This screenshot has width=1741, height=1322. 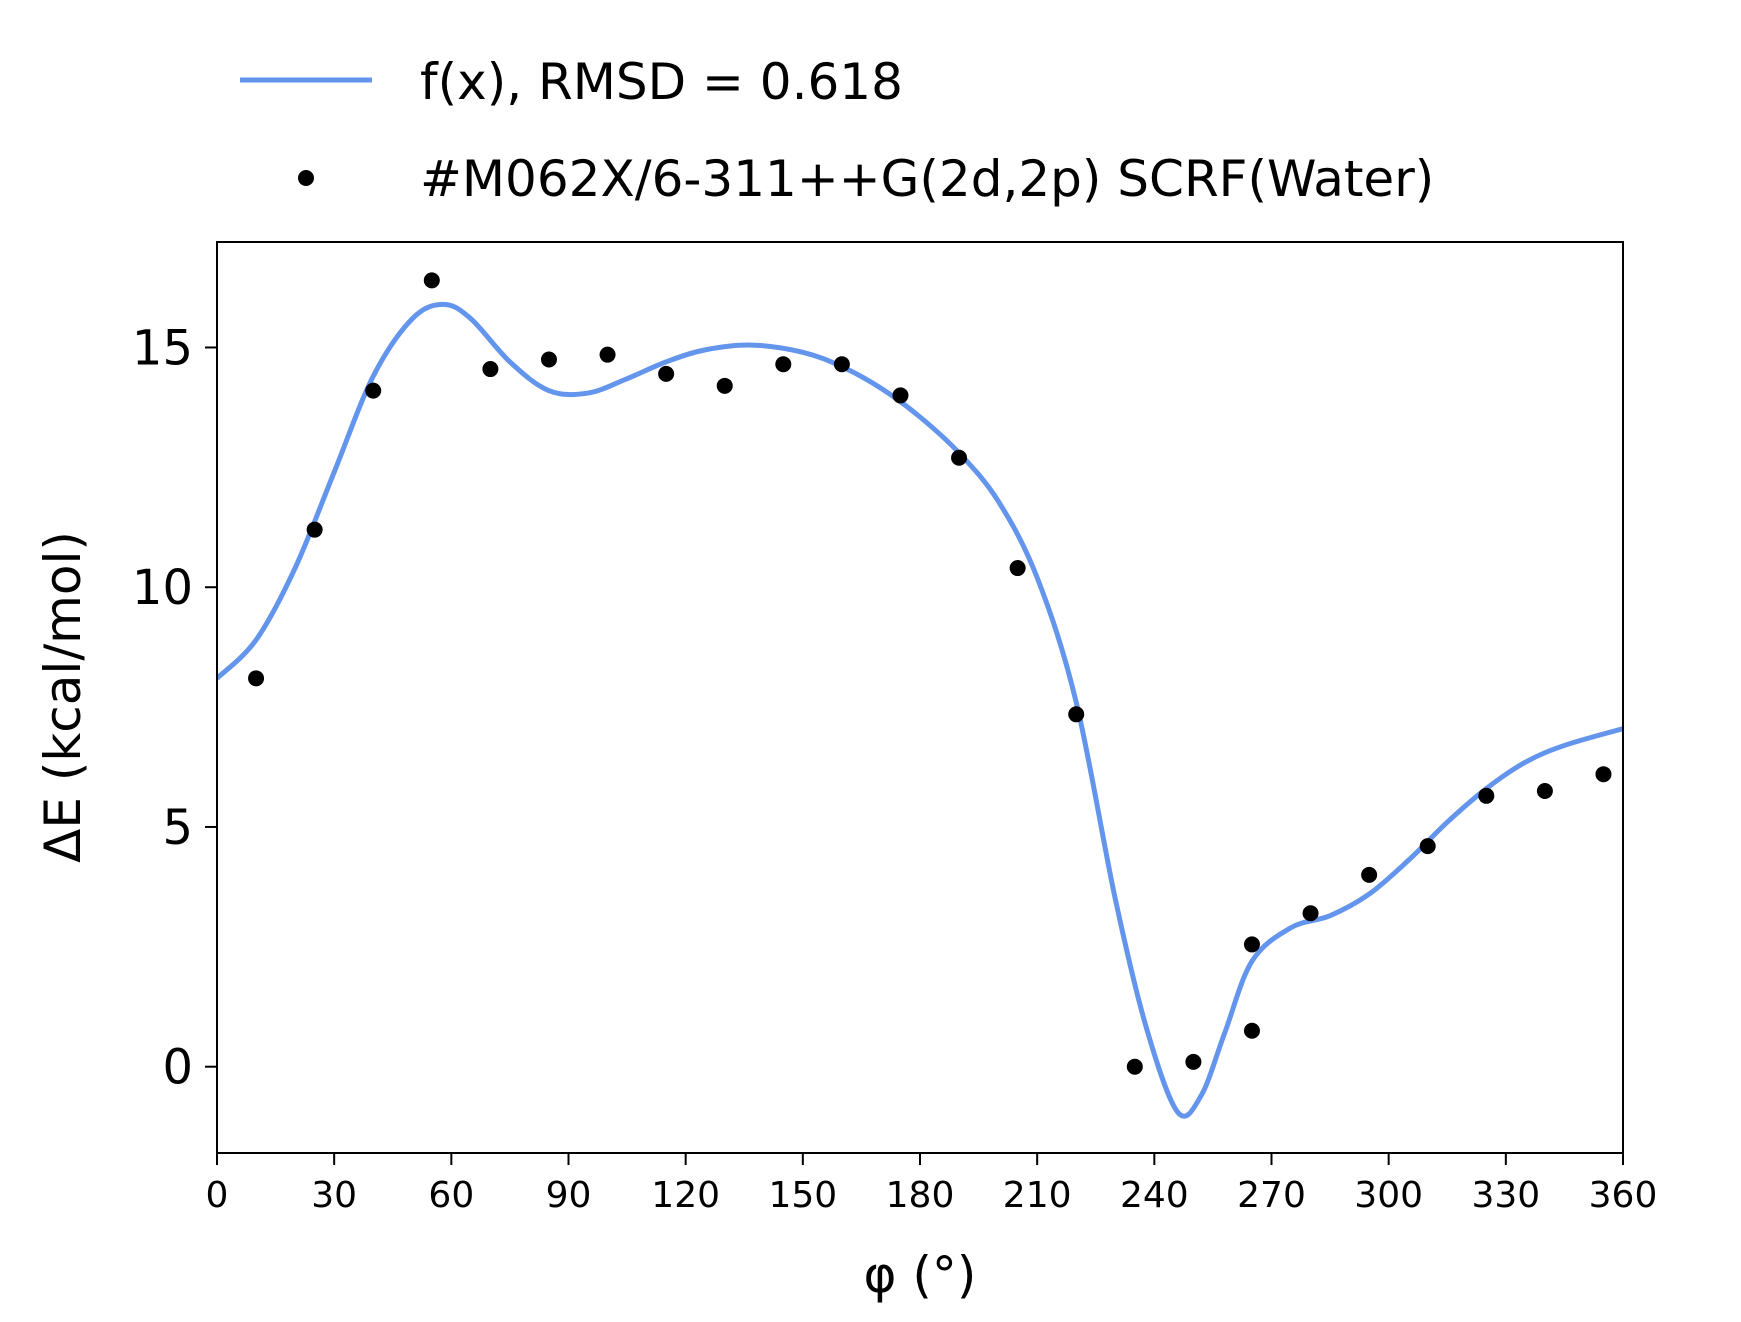 I want to click on y-axis-label: ΔE (kcal/mol), so click(x=63, y=697).